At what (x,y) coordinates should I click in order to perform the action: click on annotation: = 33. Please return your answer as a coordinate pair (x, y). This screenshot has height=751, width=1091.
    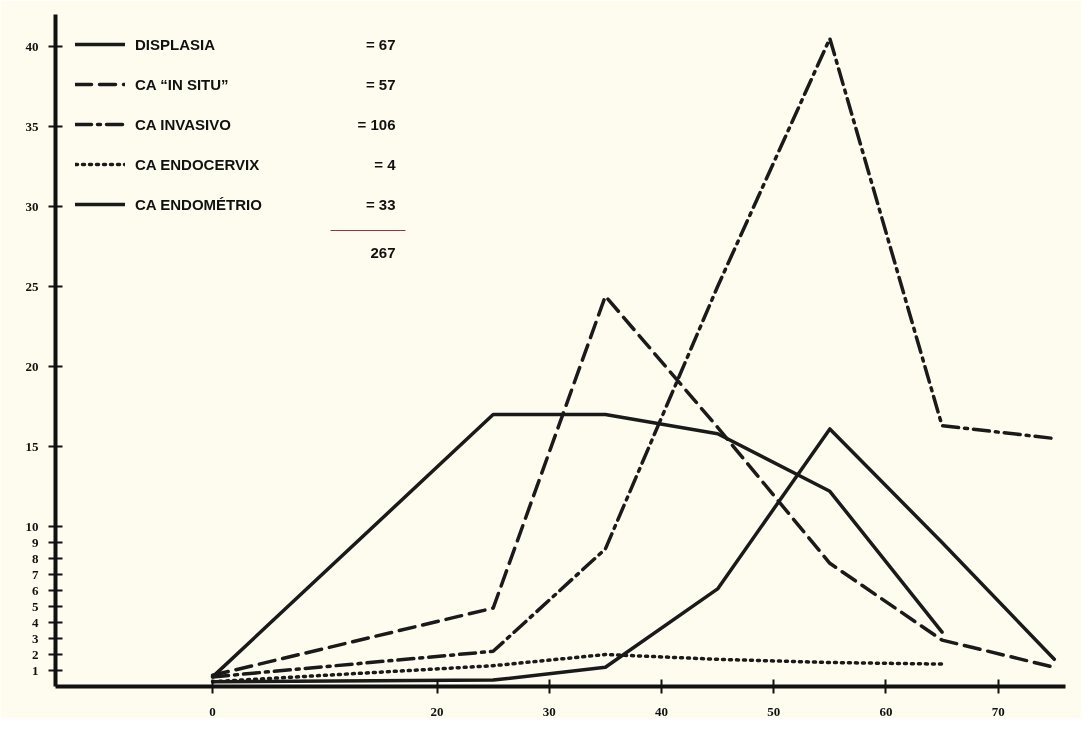
    Looking at the image, I should click on (380, 204).